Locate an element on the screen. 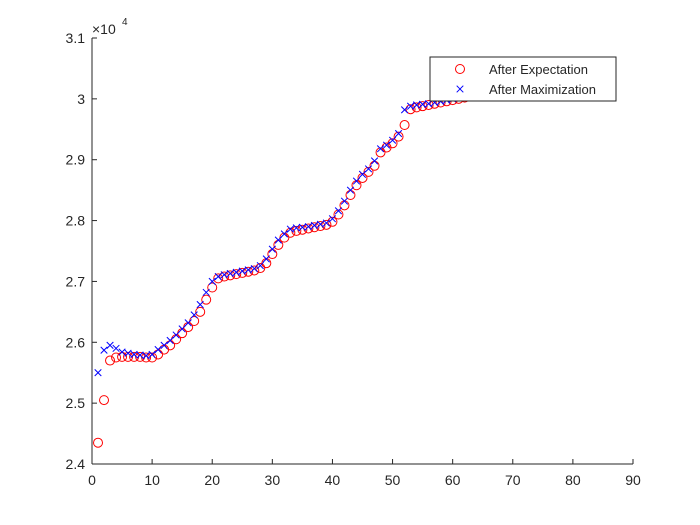 The image size is (700, 525). x-axis-ticks: 0 10 20 30 40 50 60 70 80 90 is located at coordinates (364, 473).